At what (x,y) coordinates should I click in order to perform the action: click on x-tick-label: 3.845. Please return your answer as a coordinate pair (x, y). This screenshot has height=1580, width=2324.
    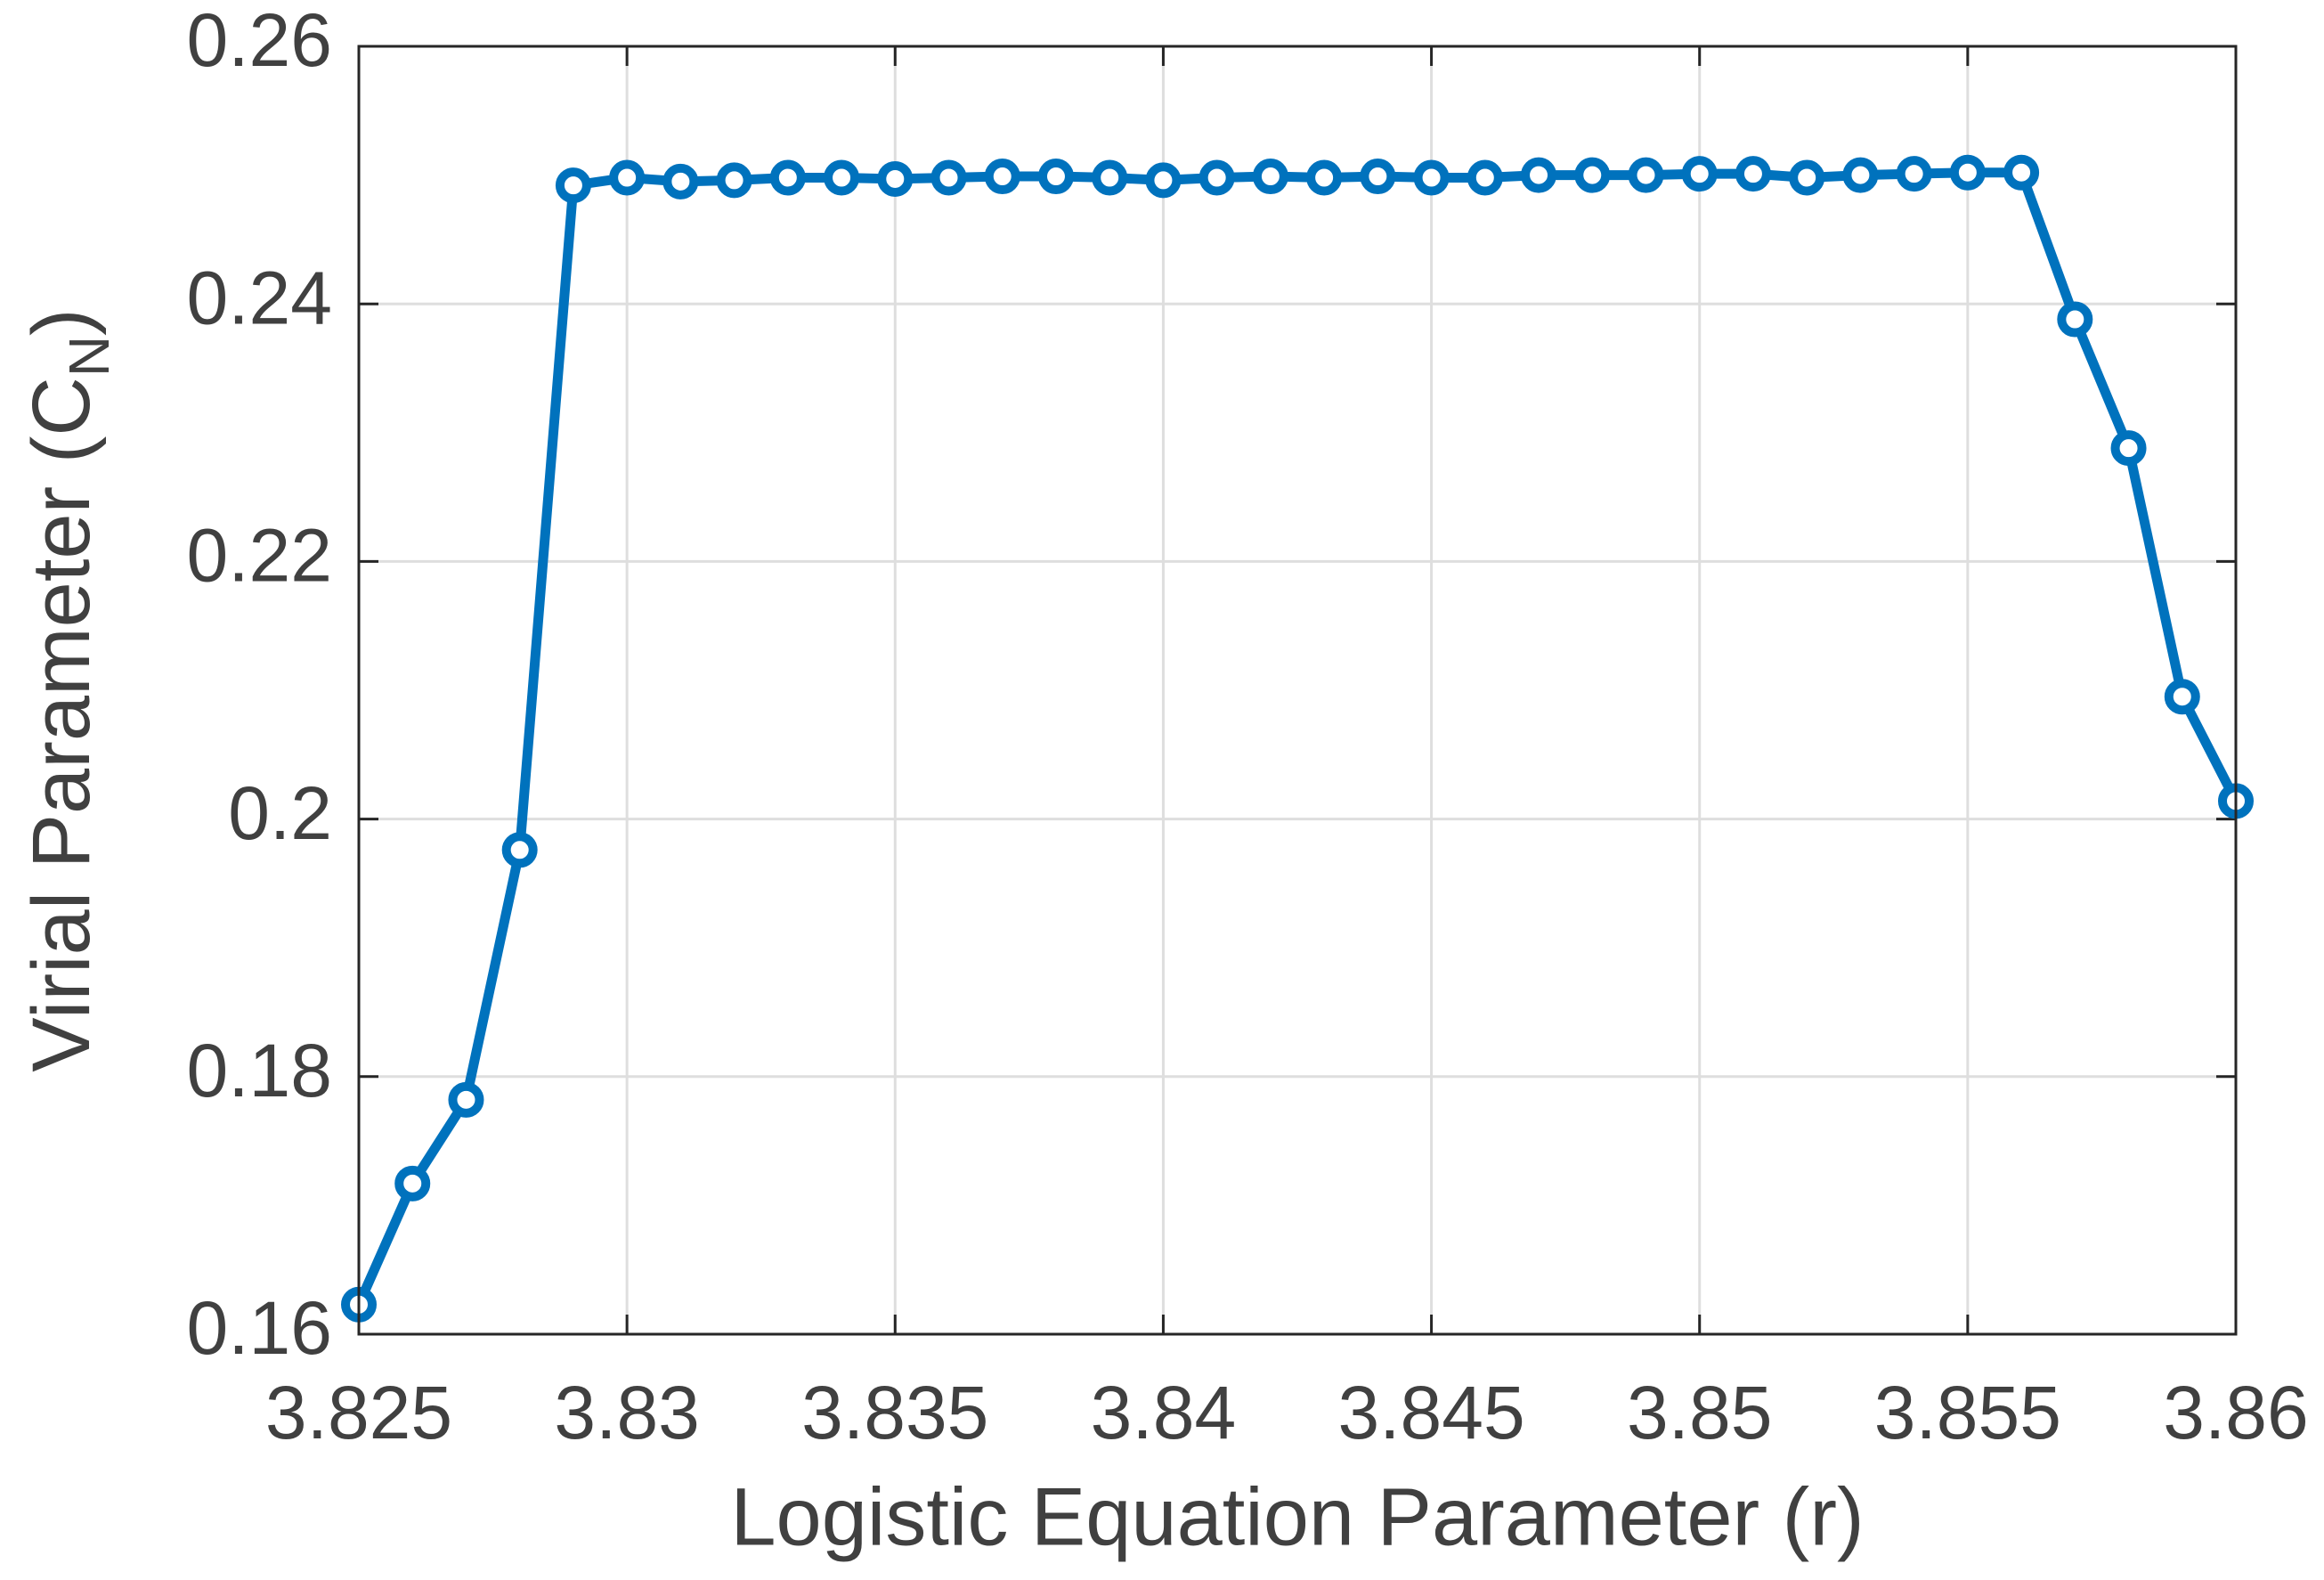
    Looking at the image, I should click on (1431, 1412).